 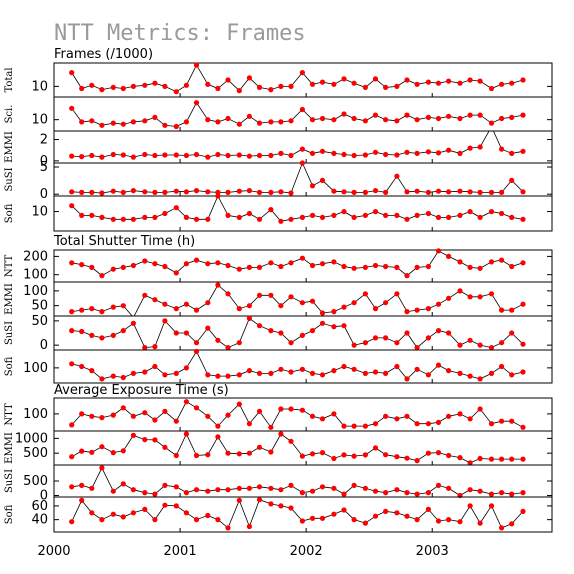 I want to click on section-title: Total Shutter Time (h), so click(x=124, y=241).